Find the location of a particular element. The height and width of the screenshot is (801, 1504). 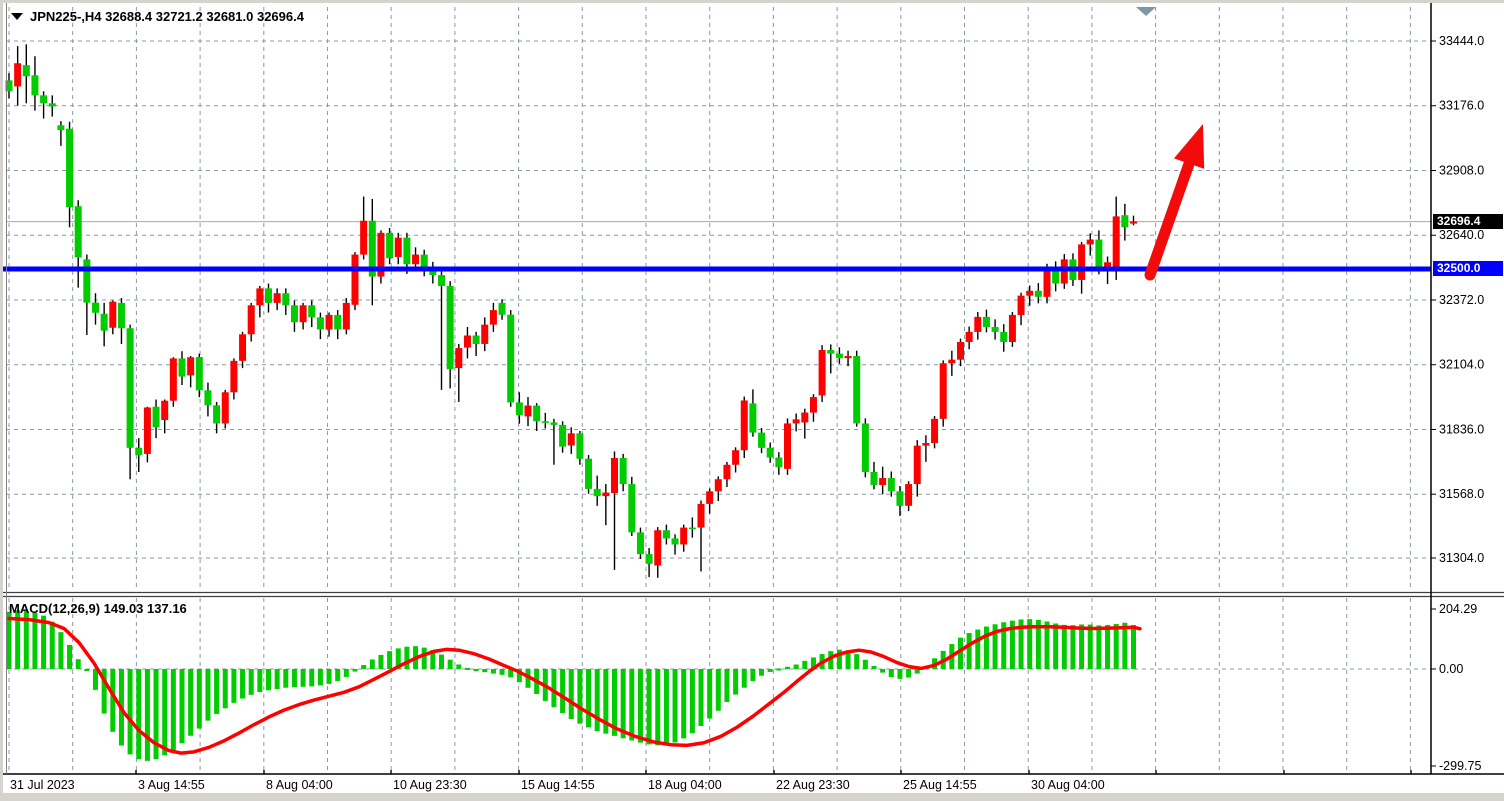

time-axis-label: 30 Aug 04:00 is located at coordinates (1068, 785).